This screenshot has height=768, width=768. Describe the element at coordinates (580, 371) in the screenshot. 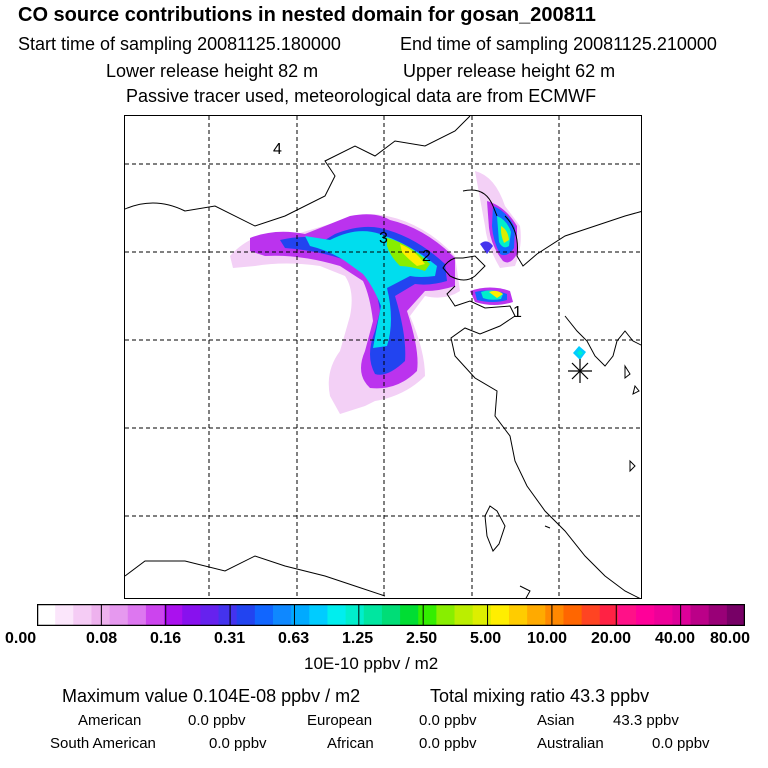

I see `receptor-star-icon` at that location.